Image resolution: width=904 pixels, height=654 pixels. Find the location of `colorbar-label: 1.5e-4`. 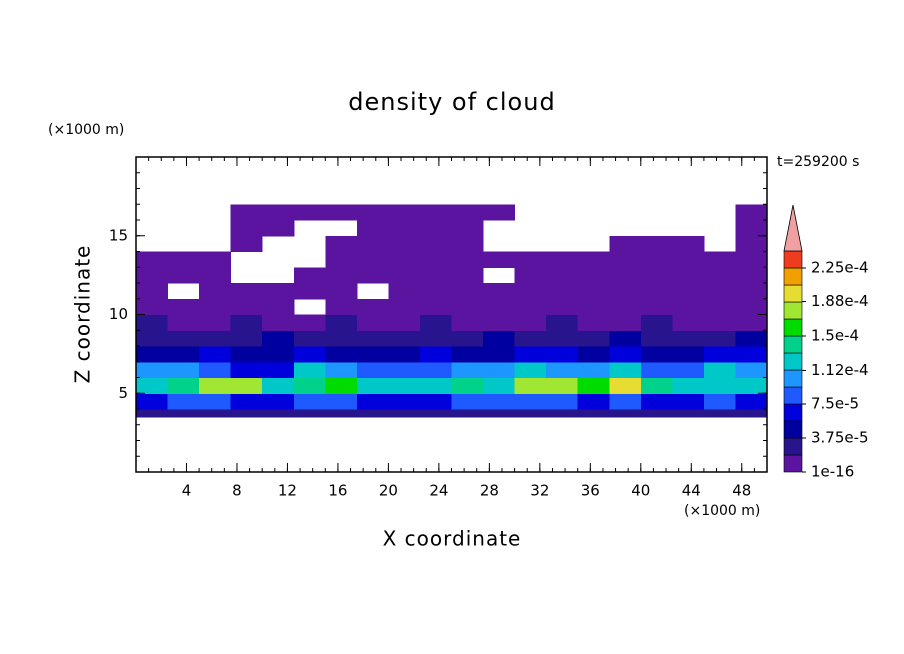

colorbar-label: 1.5e-4 is located at coordinates (835, 336).